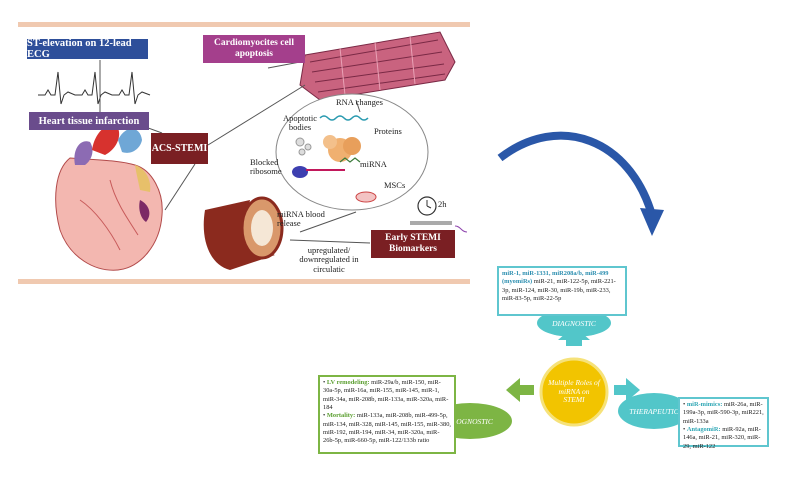 Image resolution: width=797 pixels, height=495 pixels. Describe the element at coordinates (329, 260) in the screenshot. I see `regulation-label: upregulated/ downregulated in circulatic` at that location.